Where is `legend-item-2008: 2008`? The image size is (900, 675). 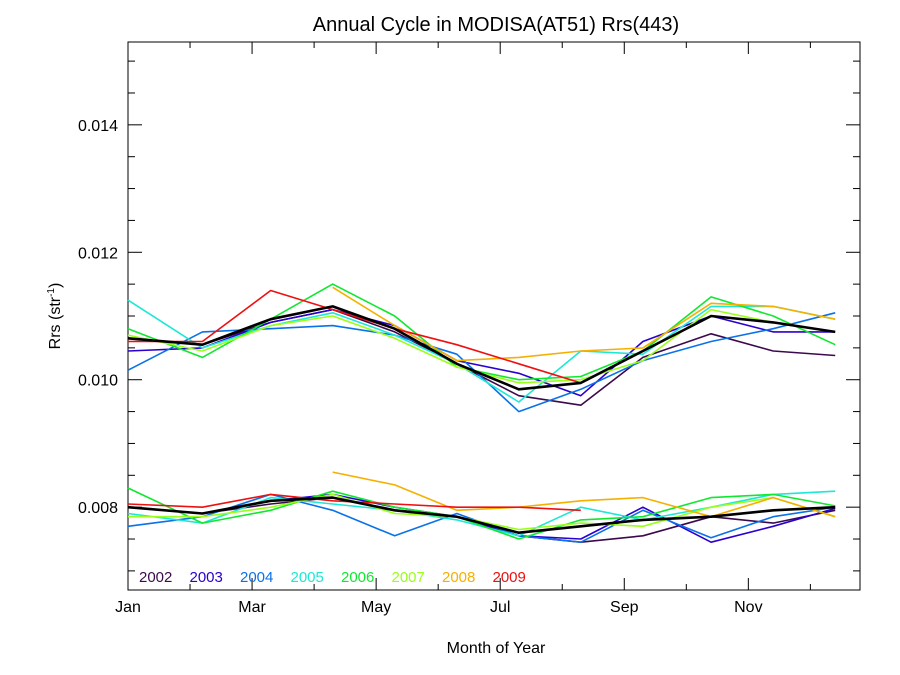
legend-item-2008: 2008 is located at coordinates (458, 577).